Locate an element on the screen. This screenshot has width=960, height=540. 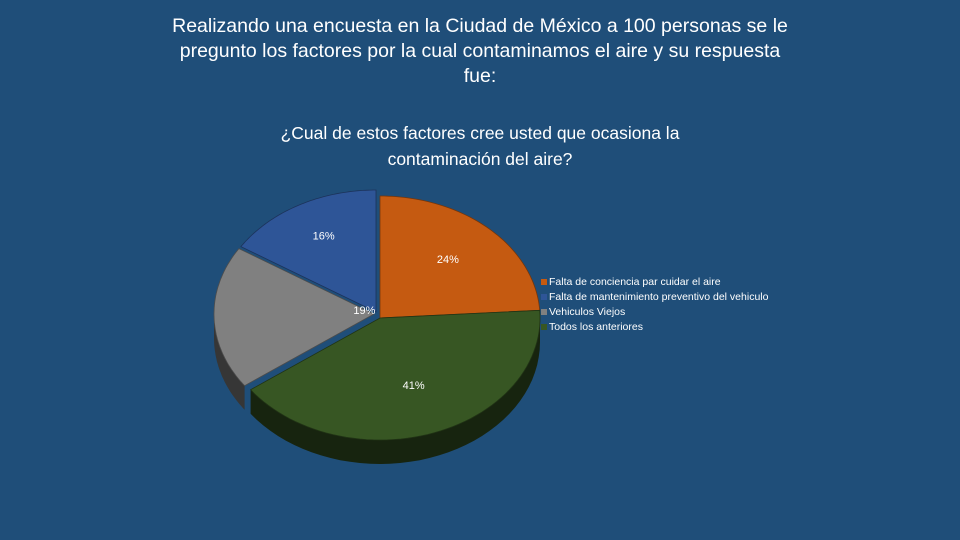
pie-data-label: 19% is located at coordinates (364, 311).